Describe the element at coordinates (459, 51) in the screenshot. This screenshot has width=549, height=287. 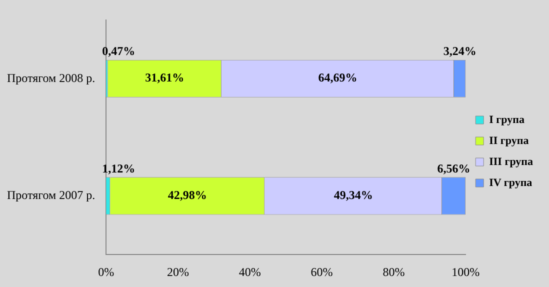
I see `data-label: 3,24%` at that location.